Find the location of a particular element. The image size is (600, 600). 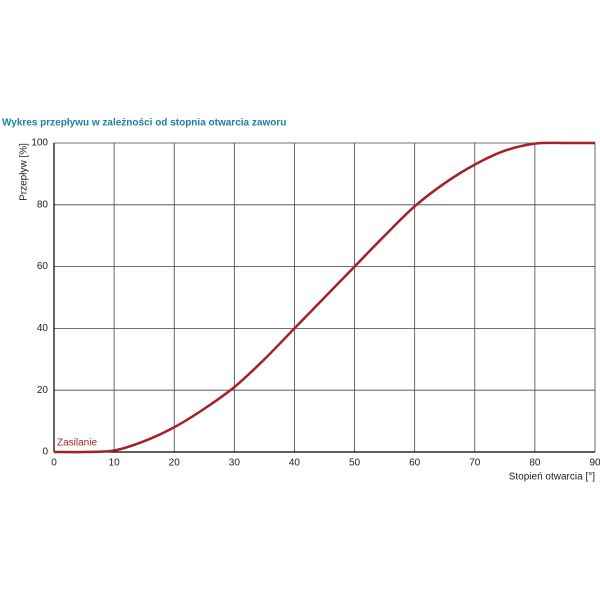

x-tick-label: 40 is located at coordinates (295, 463).